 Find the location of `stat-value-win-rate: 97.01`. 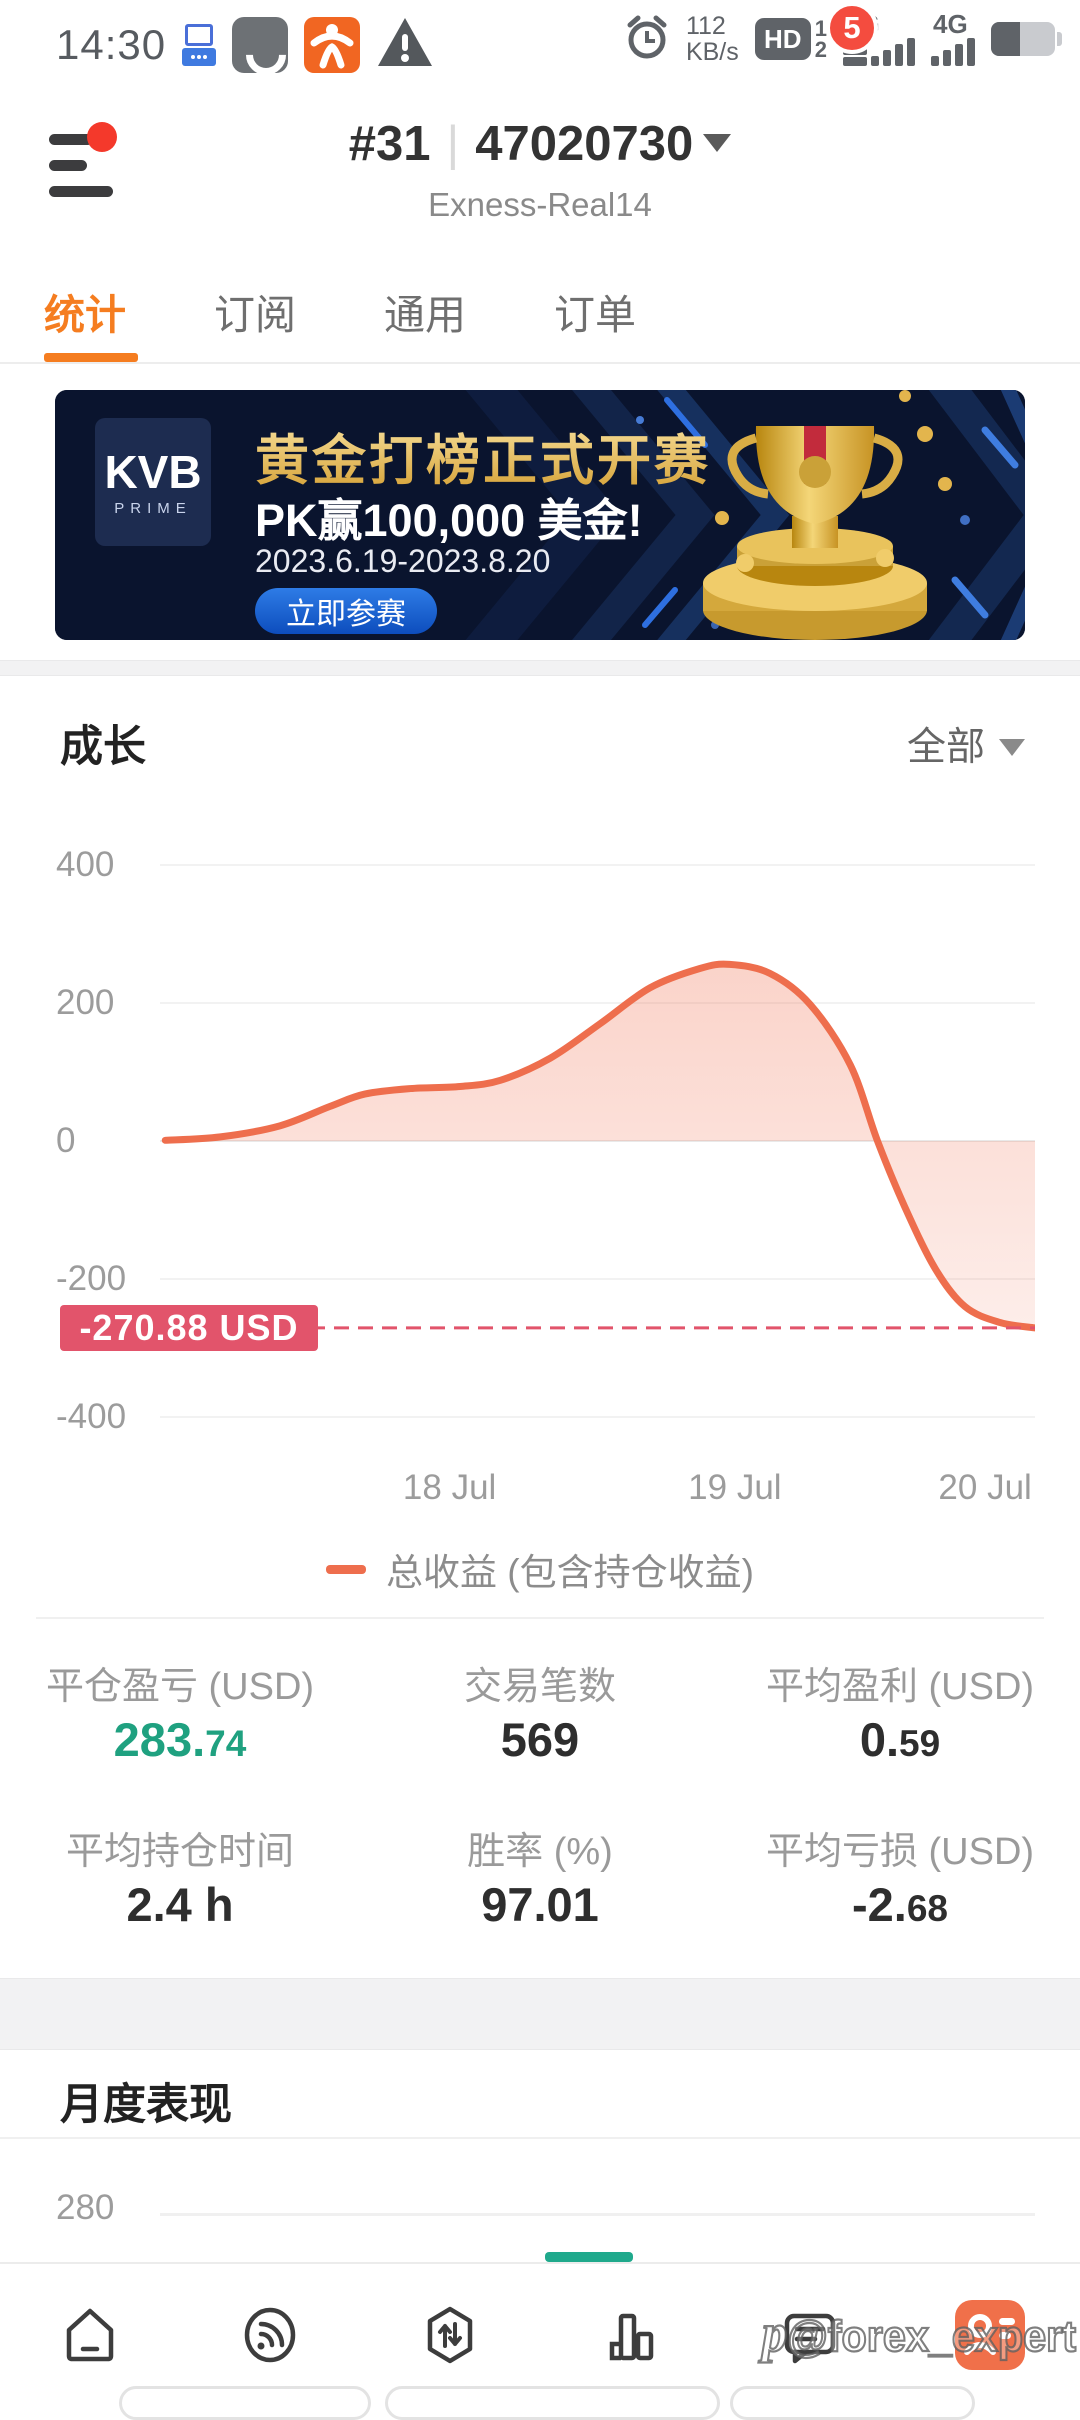

stat-value-win-rate: 97.01 is located at coordinates (540, 1904).